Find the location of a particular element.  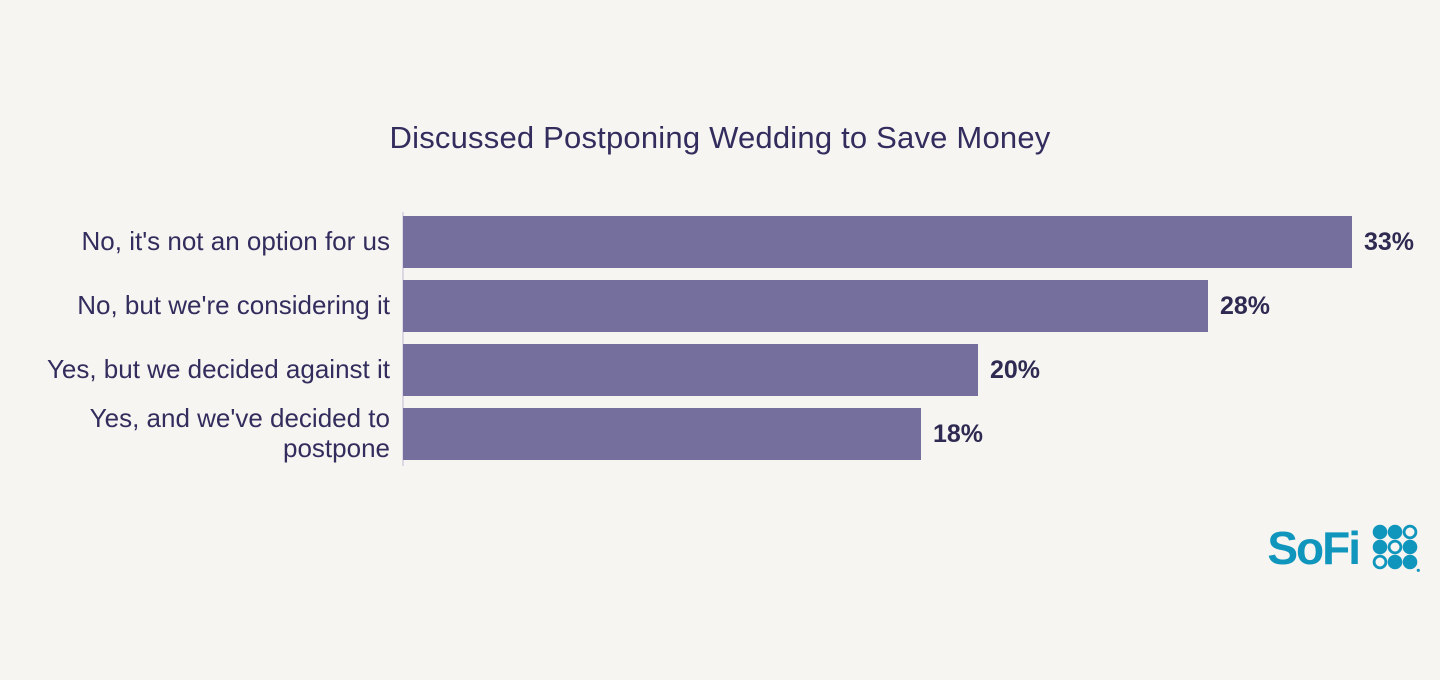

bar-row: Yes, but we decided against it 20% is located at coordinates (720, 370).